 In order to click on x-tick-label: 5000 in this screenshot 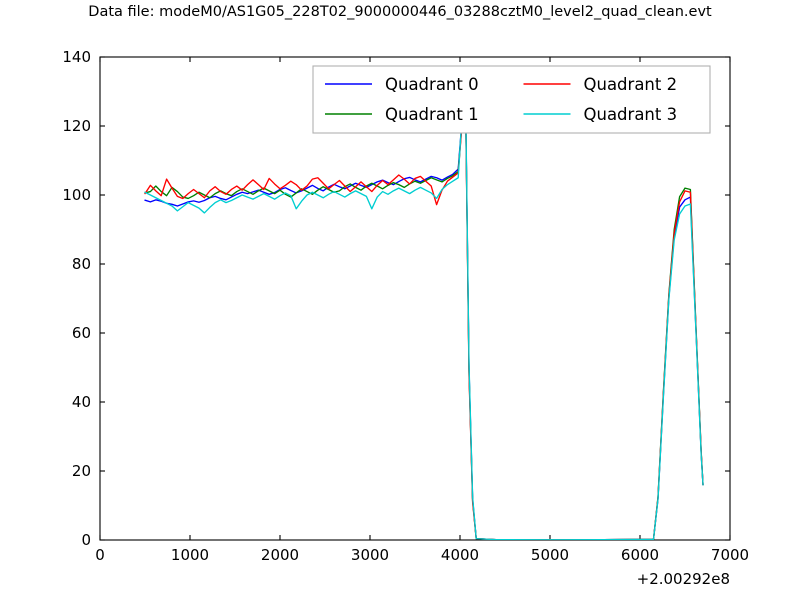, I will do `click(550, 555)`.